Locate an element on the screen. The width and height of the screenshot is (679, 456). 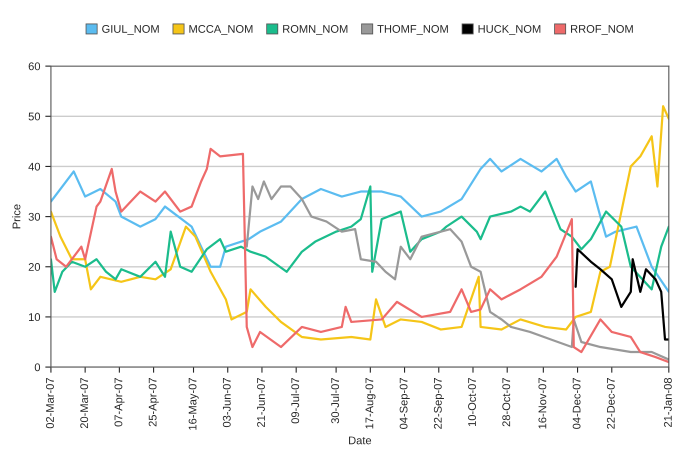
x-tick-label: 25-Apr-07 is located at coordinates (153, 402).